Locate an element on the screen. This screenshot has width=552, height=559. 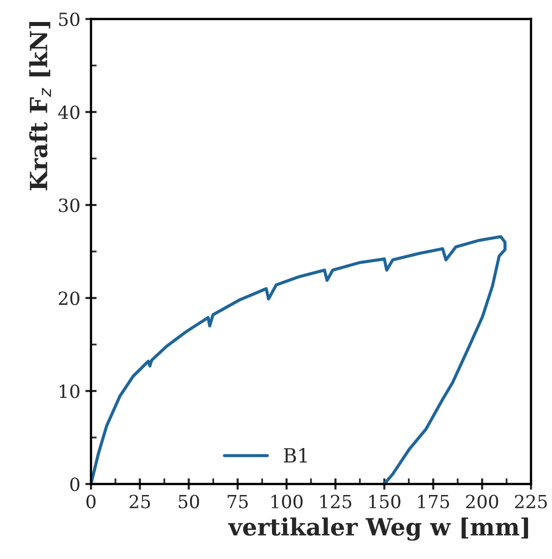
x-tick-label: 150 is located at coordinates (384, 501).